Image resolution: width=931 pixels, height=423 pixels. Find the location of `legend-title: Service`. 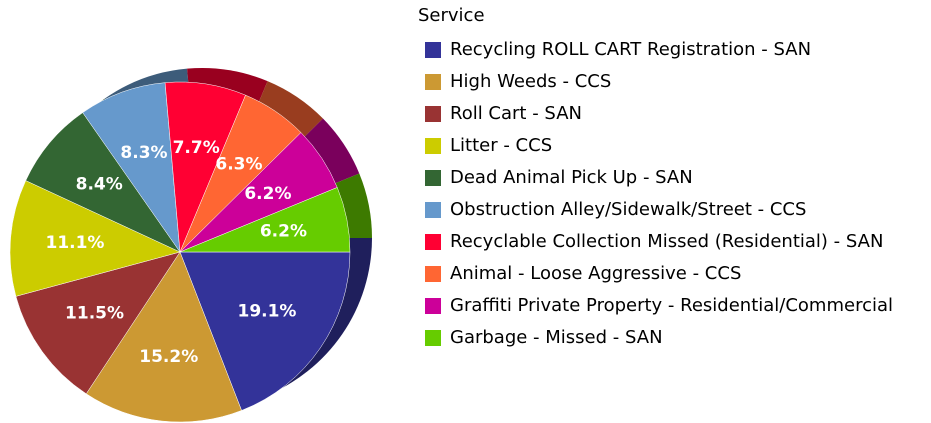

legend-title: Service is located at coordinates (451, 15).